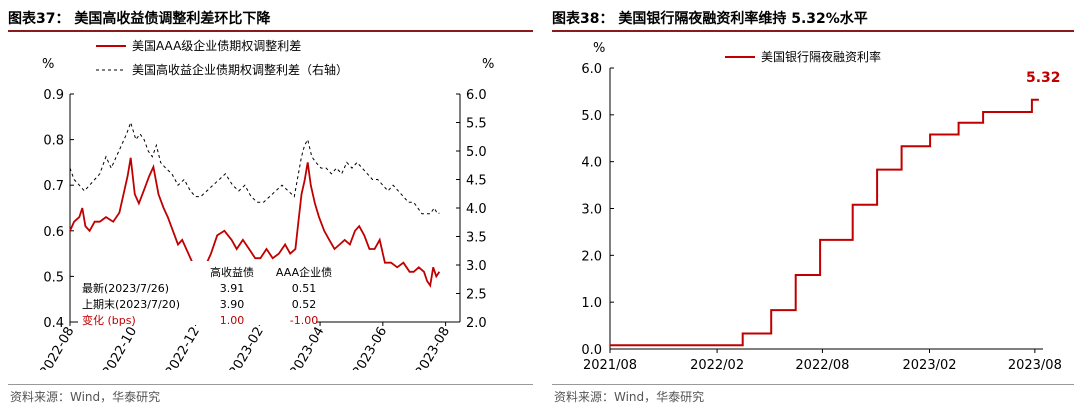 The width and height of the screenshot is (1080, 406). What do you see at coordinates (1035, 365) in the screenshot?
I see `rate-x-tick-label: 2023/08` at bounding box center [1035, 365].